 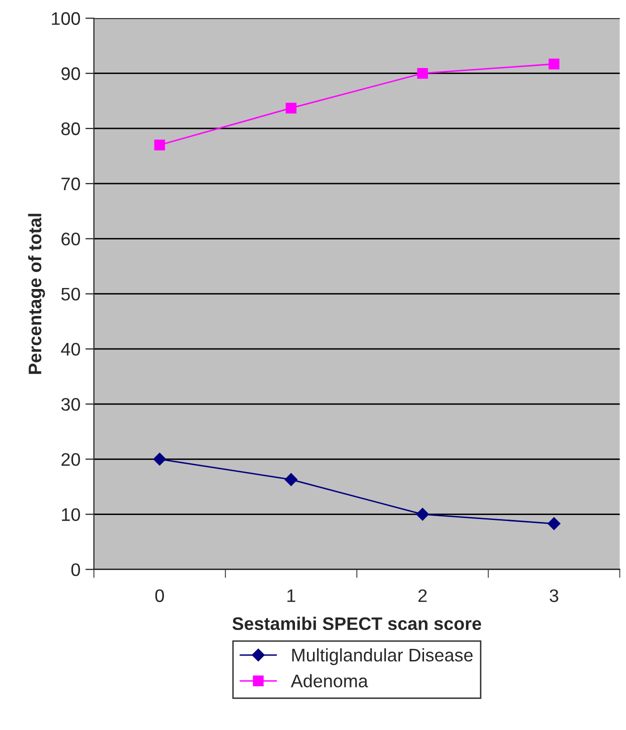 I want to click on y-tick-label: 10, so click(x=71, y=515).